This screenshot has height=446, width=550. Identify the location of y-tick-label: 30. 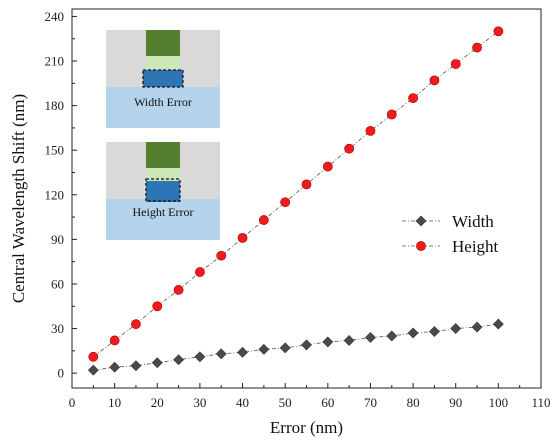
(57, 328).